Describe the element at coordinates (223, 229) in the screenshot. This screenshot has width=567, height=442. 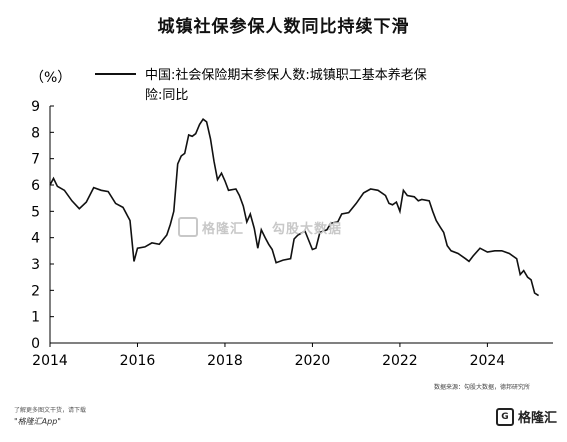
I see `watermark-brand: 格隆汇` at that location.